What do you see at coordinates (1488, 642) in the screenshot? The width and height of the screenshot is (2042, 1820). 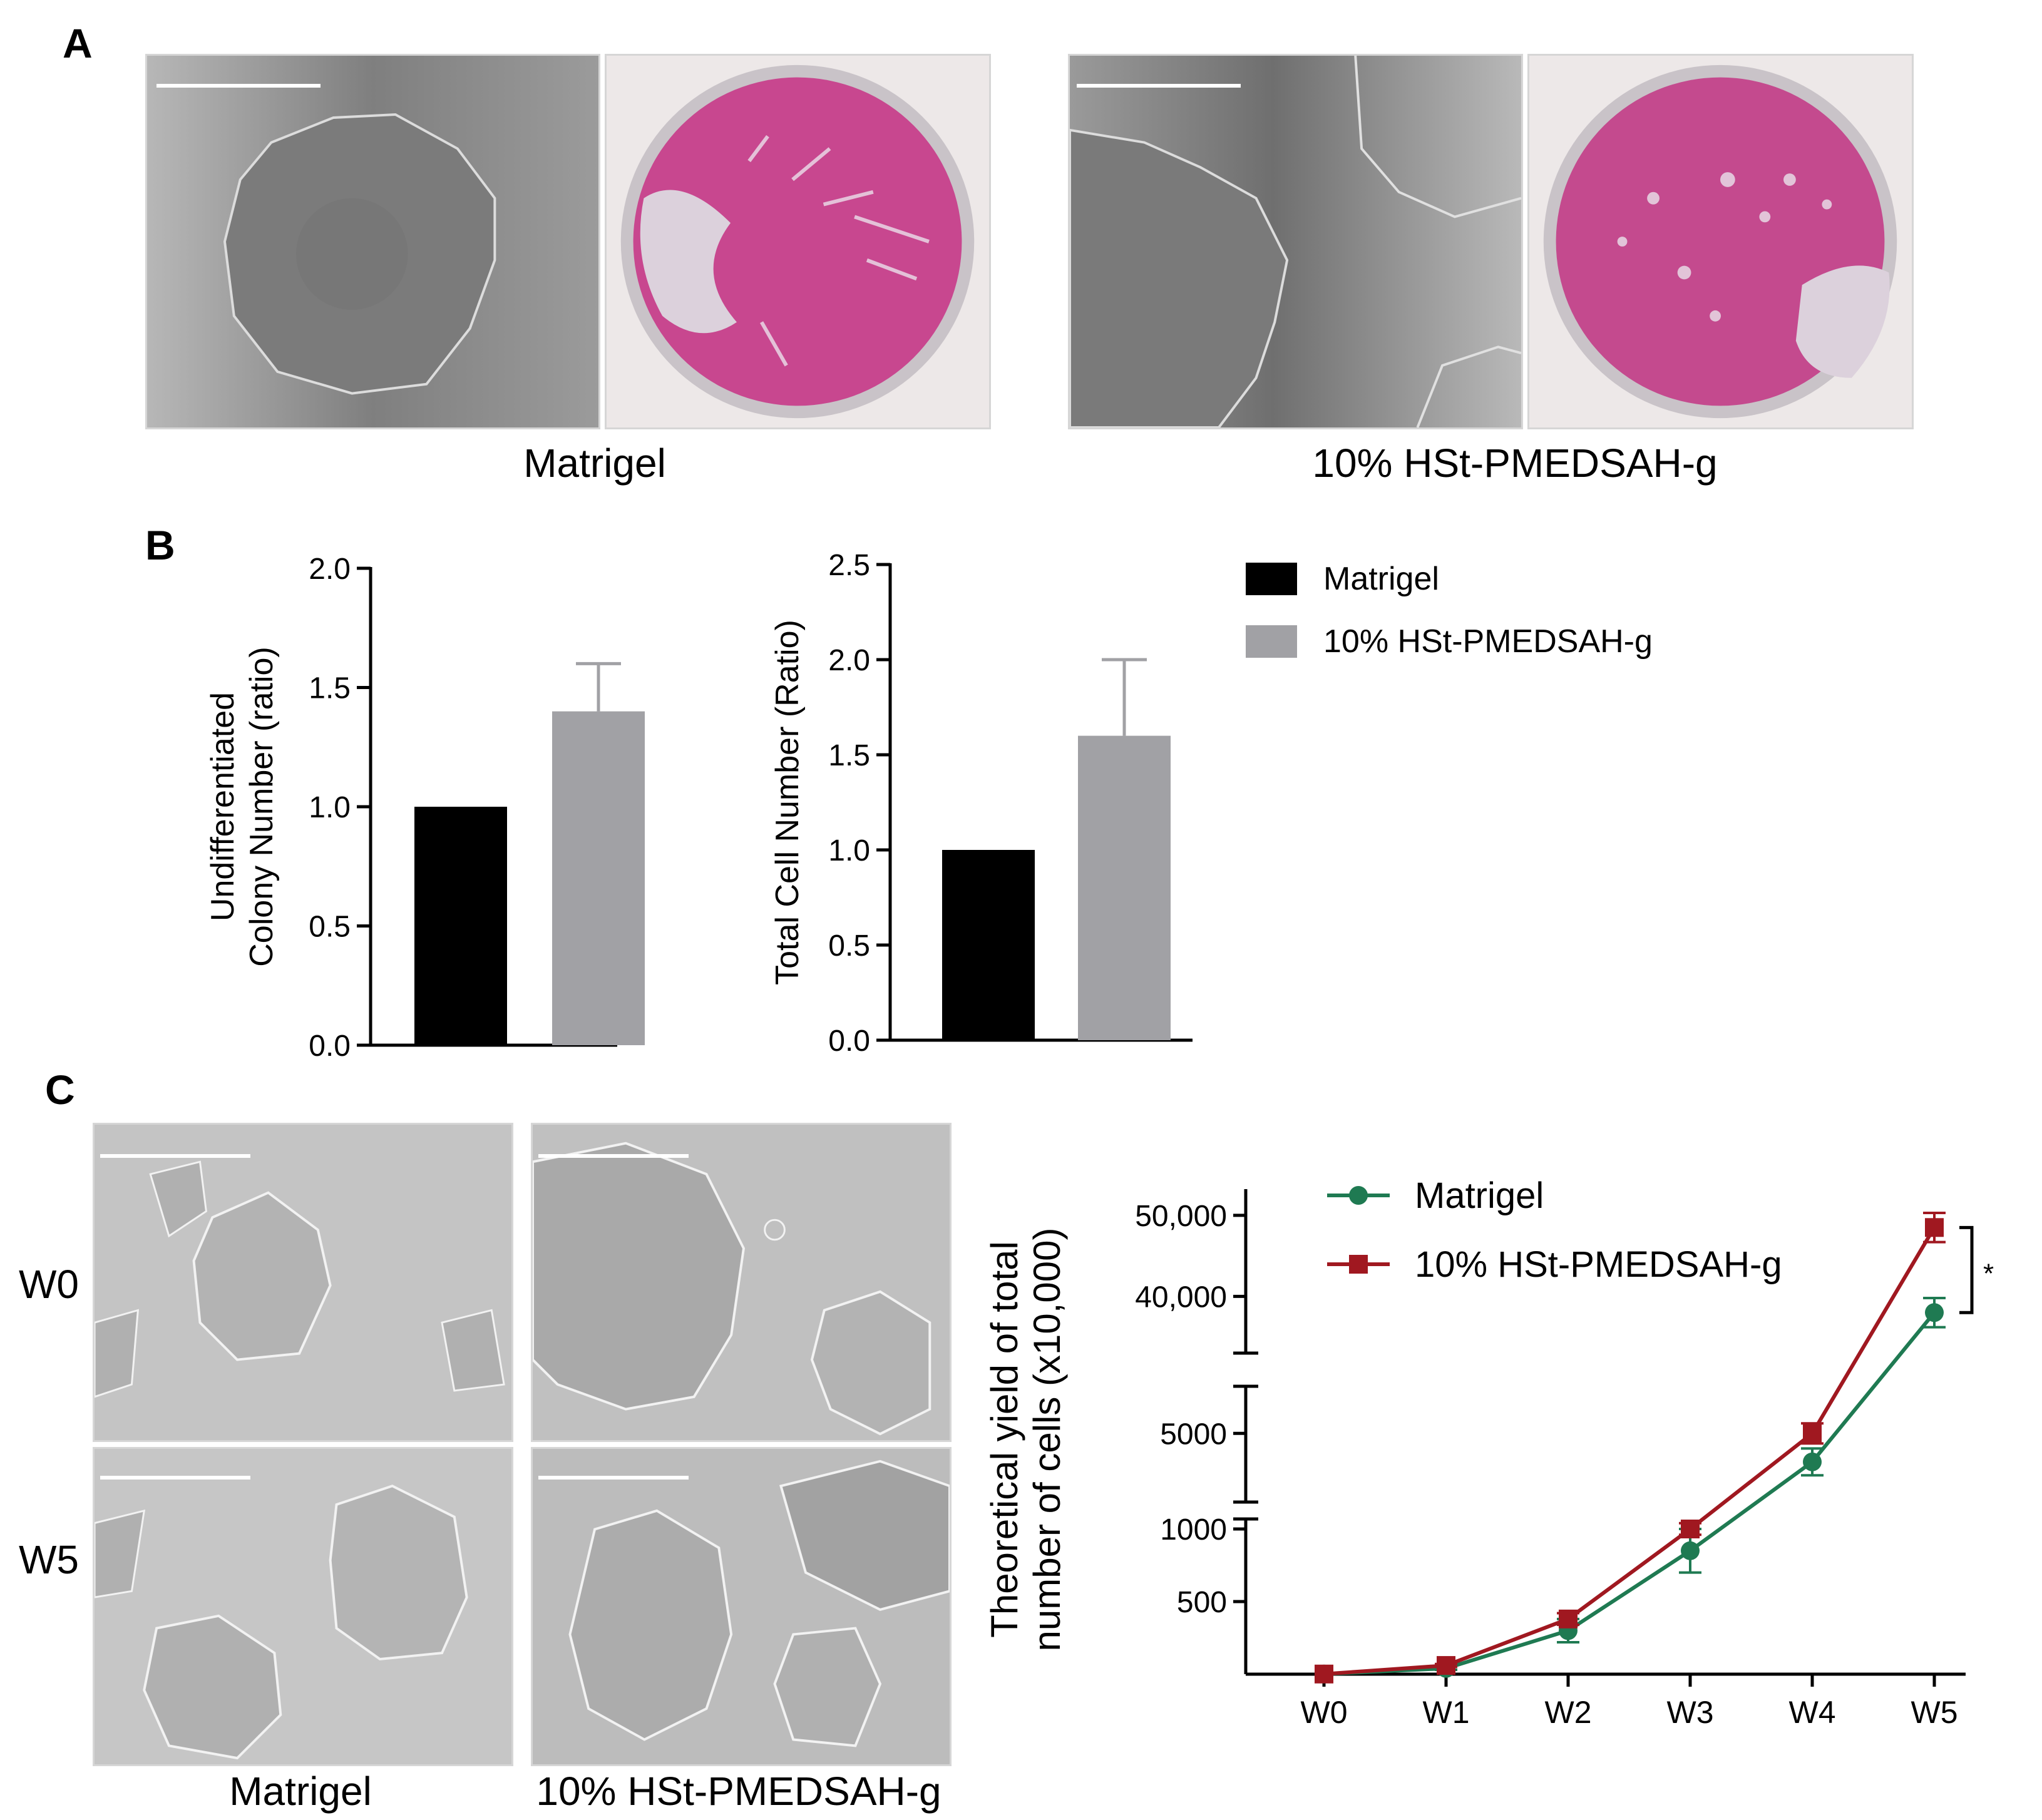 I see `legend-label-hst-pmedsah: 10% HSt-PMEDSAH-g` at bounding box center [1488, 642].